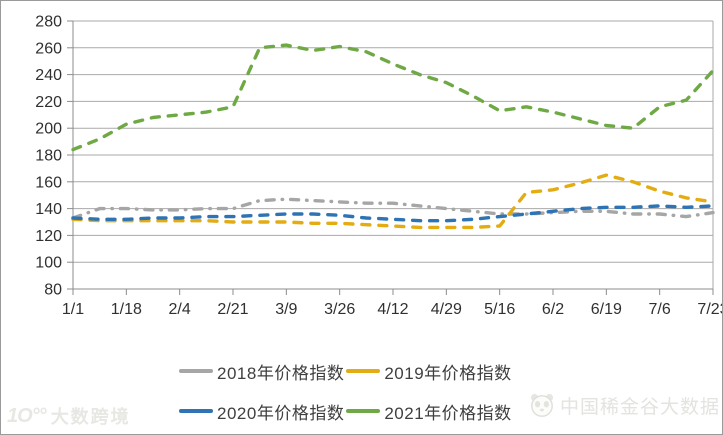 The image size is (723, 435). I want to click on rare-metal-valley-watermark-text: 中国稀金谷大数据, so click(640, 407).